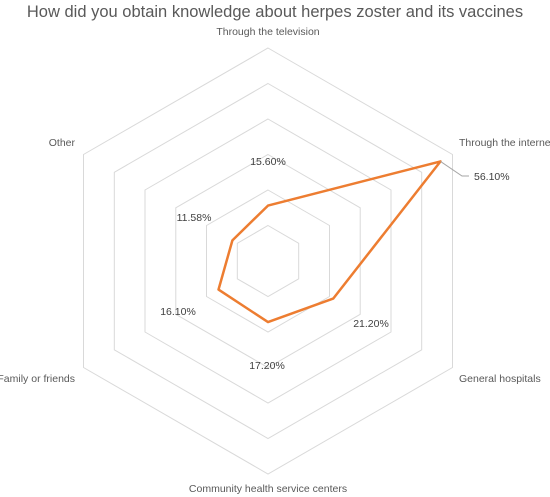 This screenshot has width=550, height=497. I want to click on data-label: 15.60%, so click(268, 162).